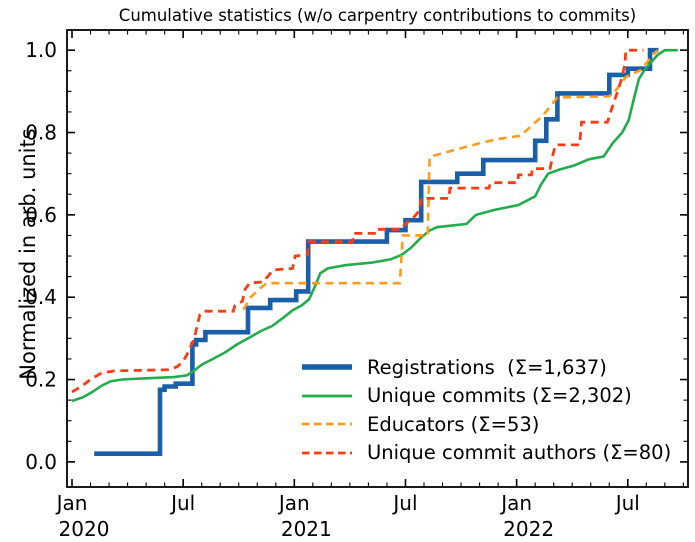 The width and height of the screenshot is (695, 542). I want to click on legend-swatch-educators, so click(327, 424).